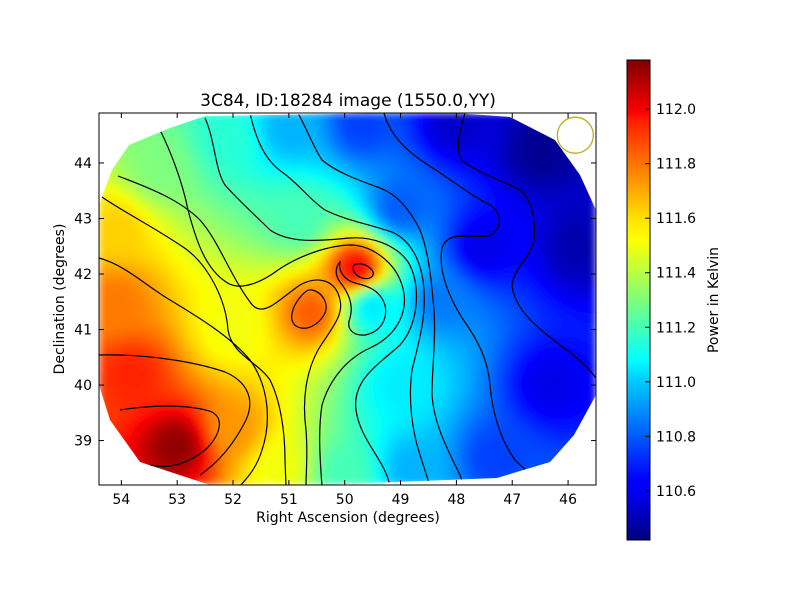  I want to click on x-tick-label: 52, so click(233, 500).